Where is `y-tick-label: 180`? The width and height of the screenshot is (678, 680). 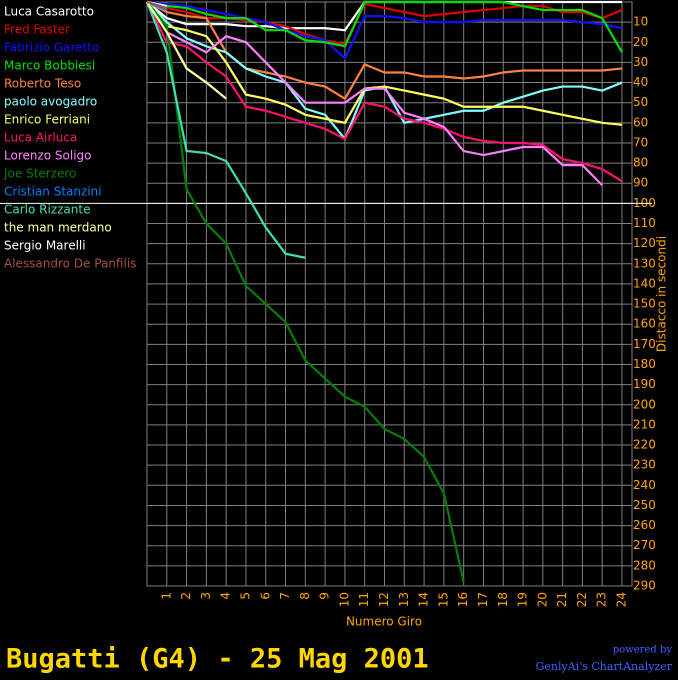 y-tick-label: 180 is located at coordinates (644, 364).